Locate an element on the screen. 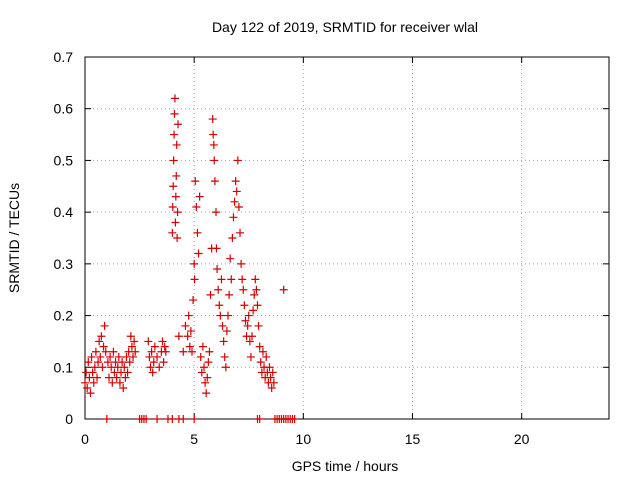  y-tick-label: 0.5 is located at coordinates (64, 160).